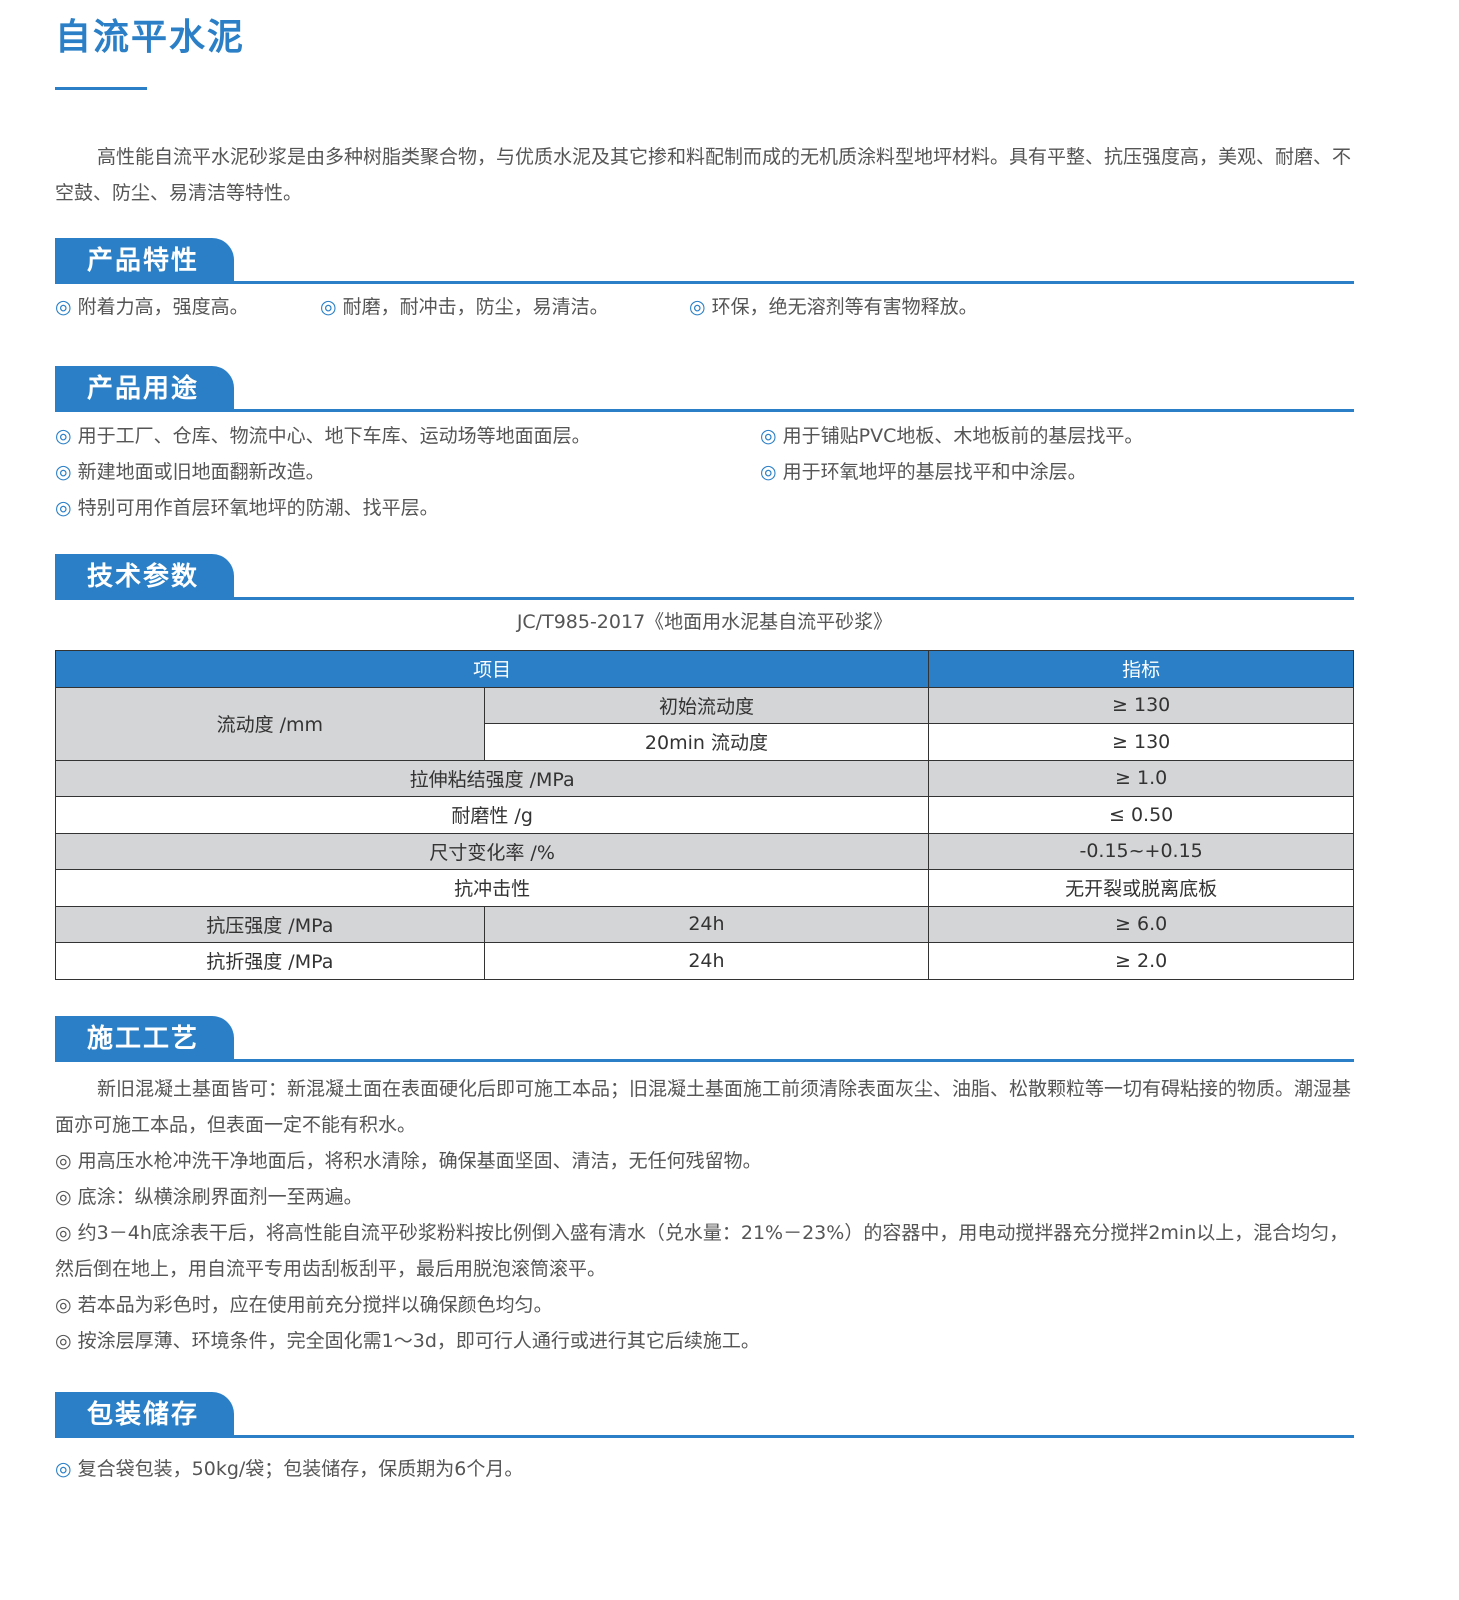  What do you see at coordinates (300, 1469) in the screenshot?
I see `item-text: 复合袋包装，50kg/袋；包装储存，保质期为6个月。` at bounding box center [300, 1469].